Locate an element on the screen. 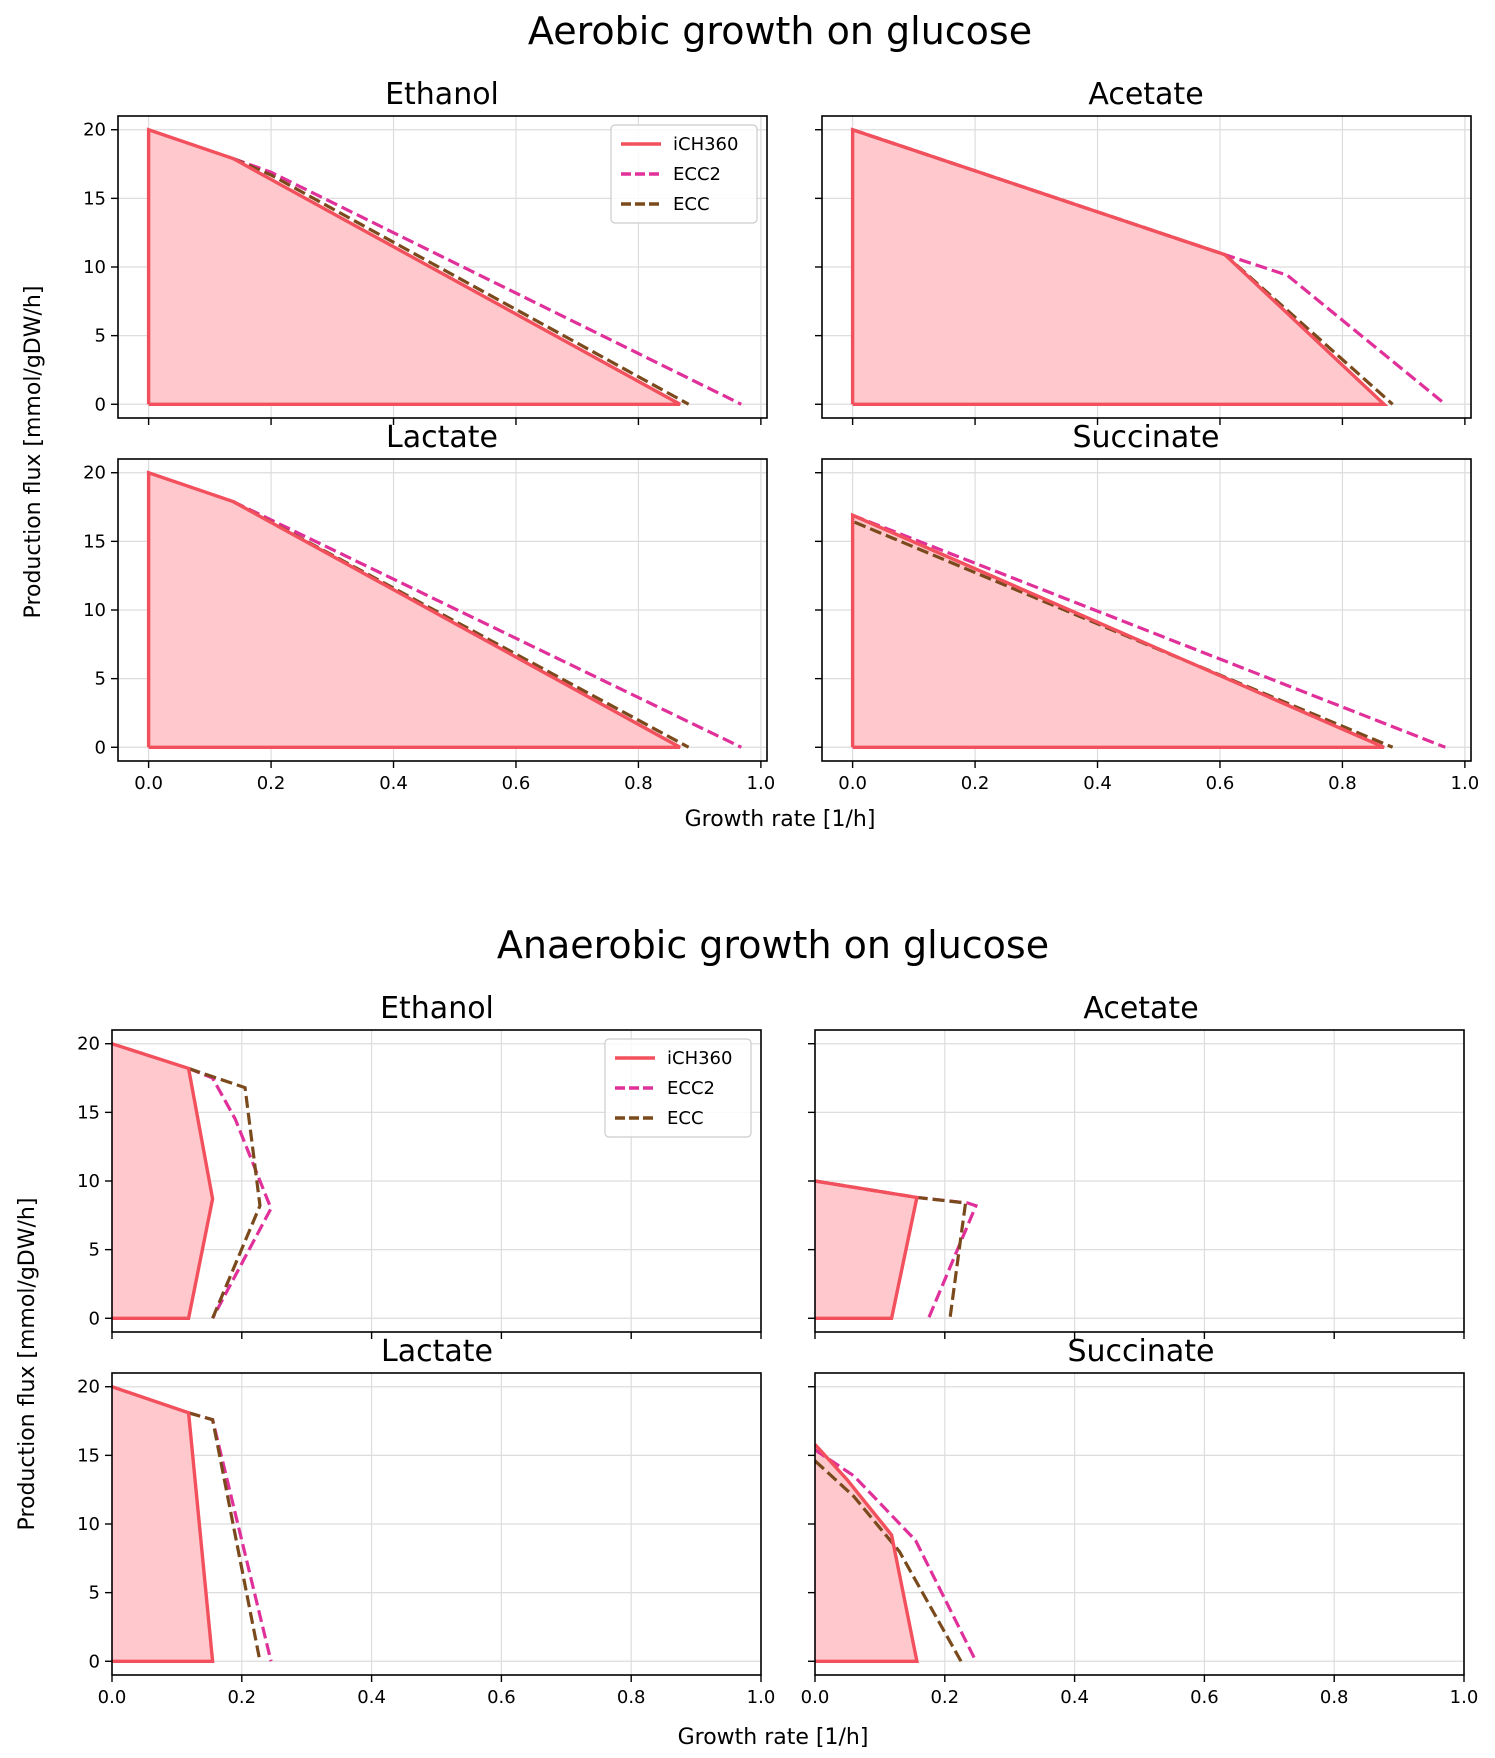  aerobic-ethanol-title: Ethanol is located at coordinates (442, 94).